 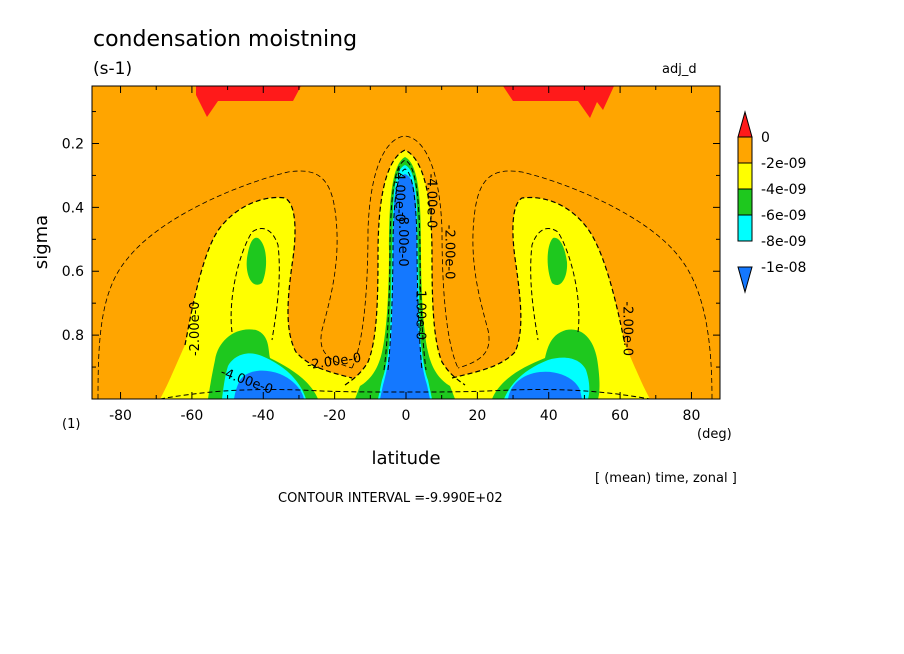 What do you see at coordinates (714, 434) in the screenshot?
I see `x-unit-label: (deg)` at bounding box center [714, 434].